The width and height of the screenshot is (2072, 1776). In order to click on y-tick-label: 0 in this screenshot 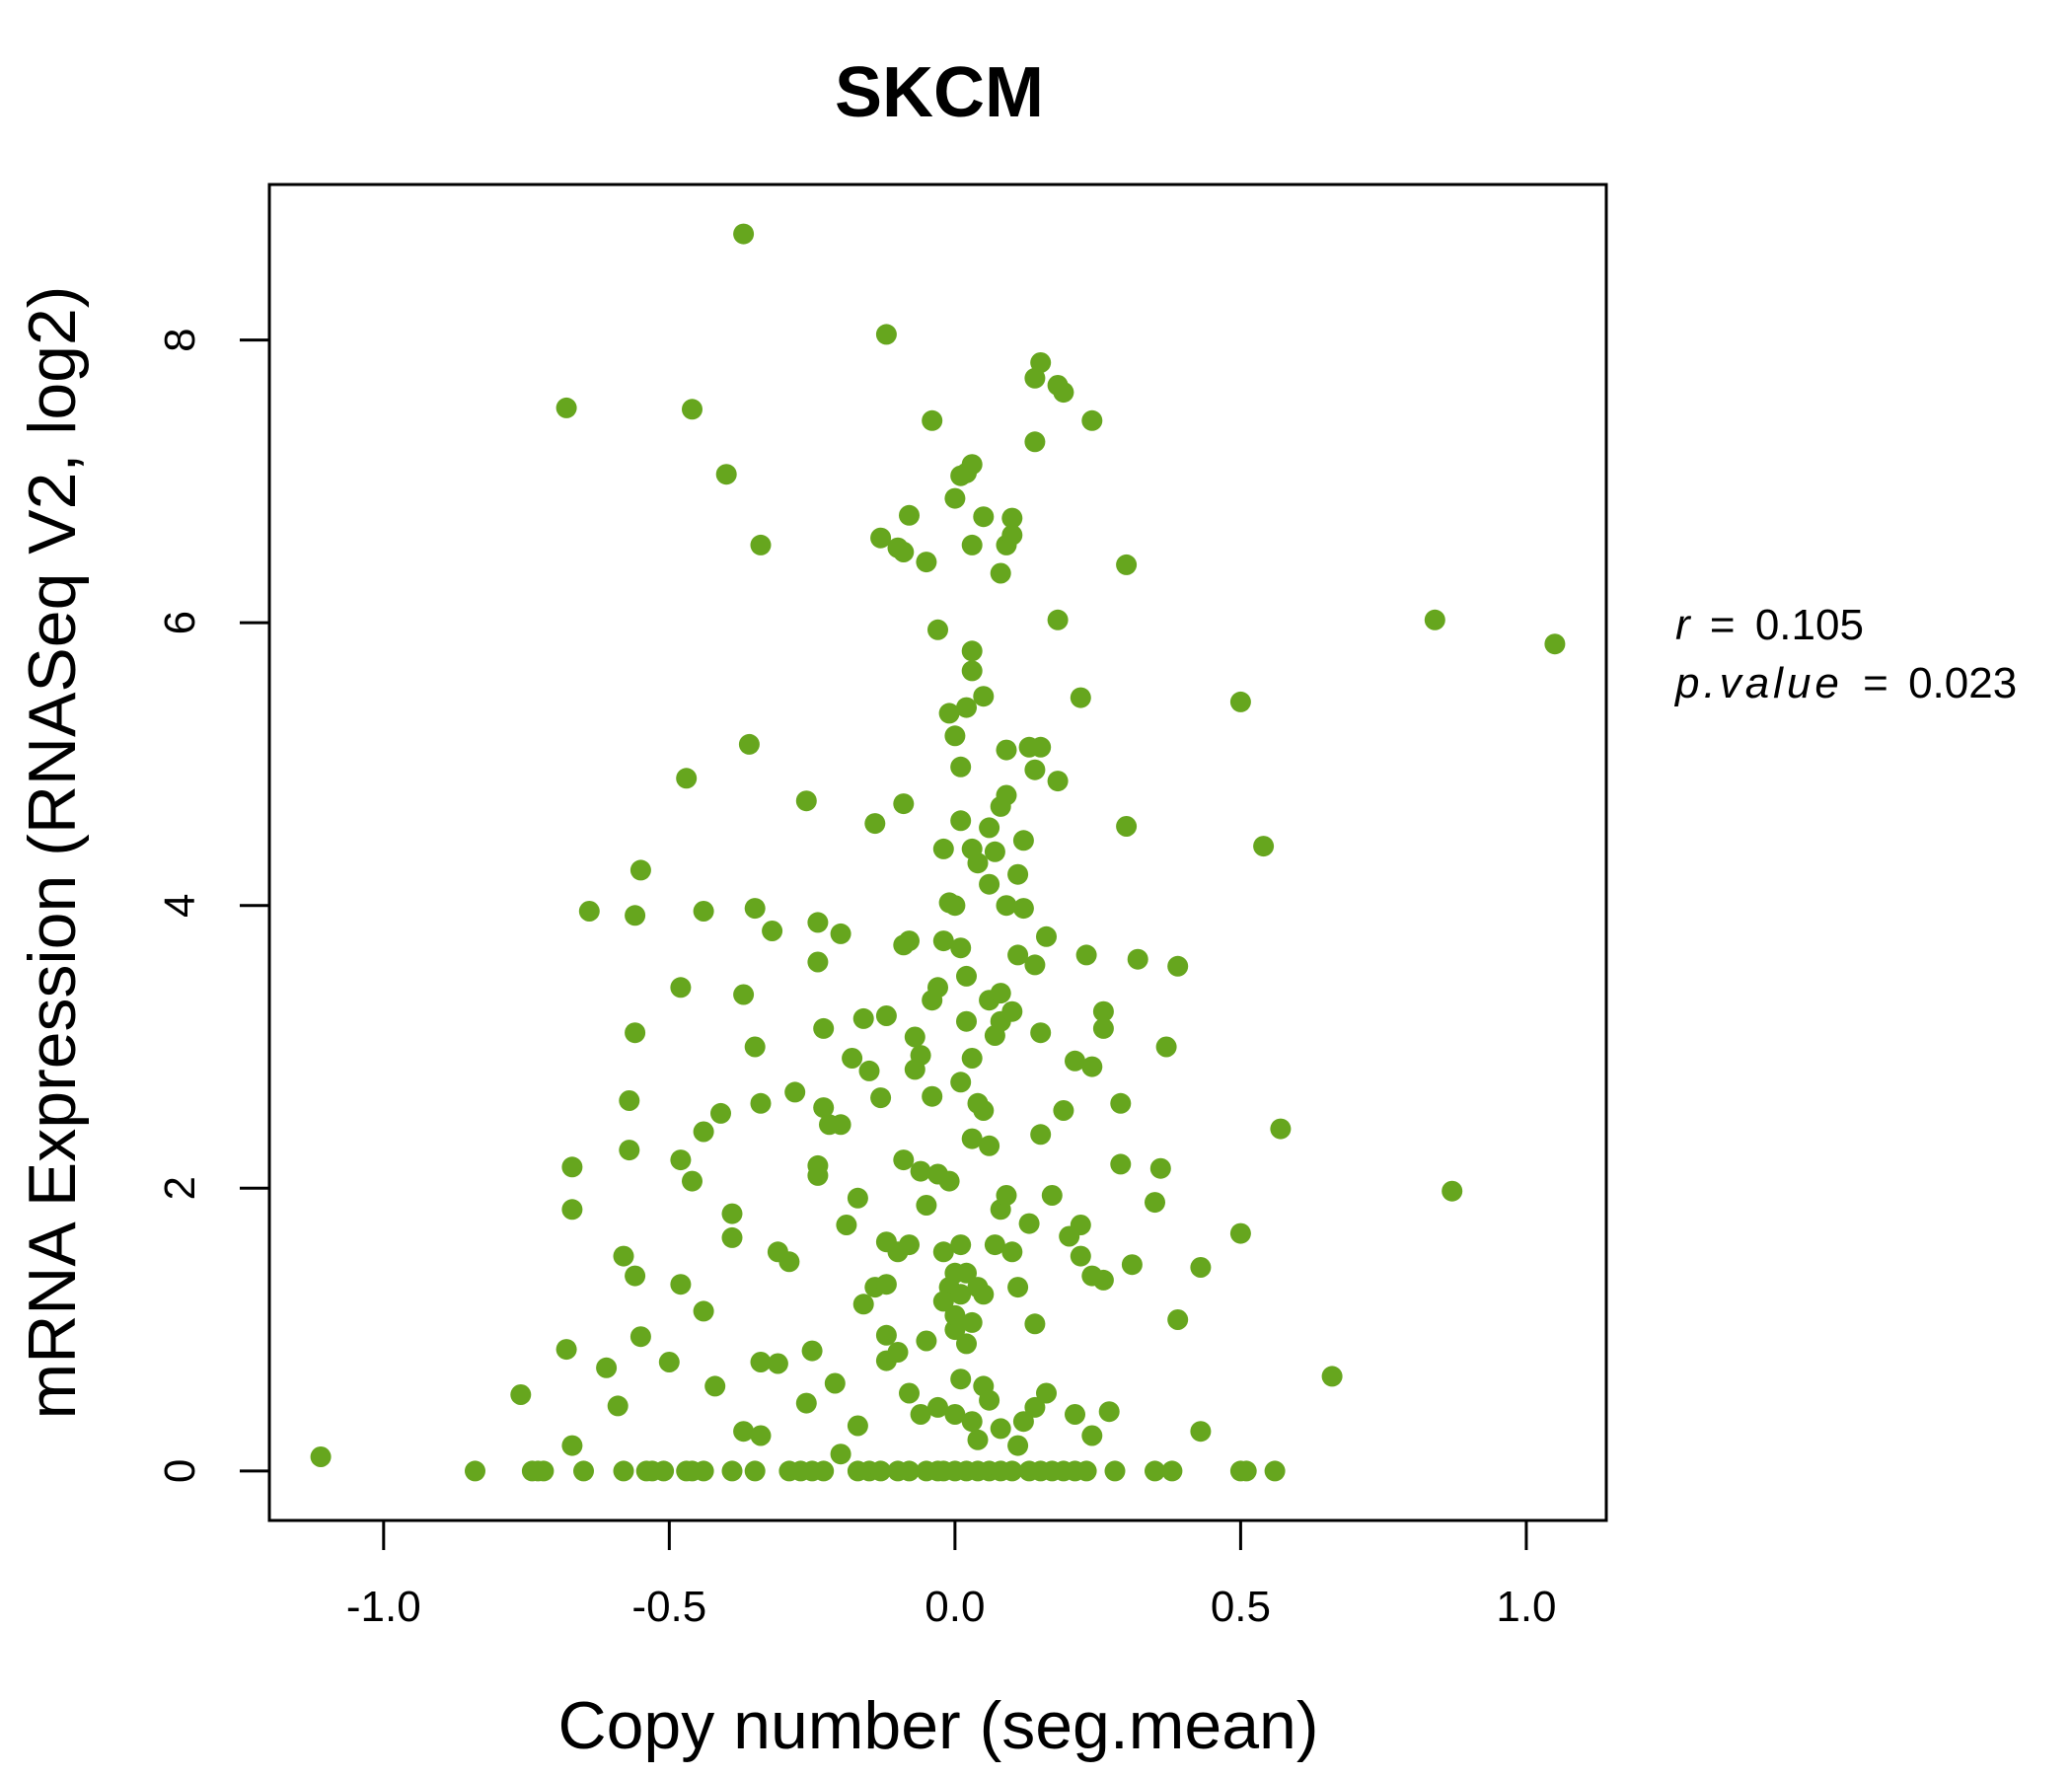, I will do `click(180, 1471)`.